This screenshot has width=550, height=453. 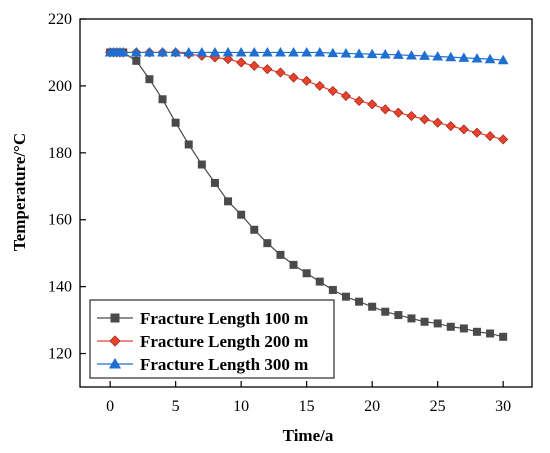 What do you see at coordinates (60, 153) in the screenshot?
I see `y-tick-label: 180` at bounding box center [60, 153].